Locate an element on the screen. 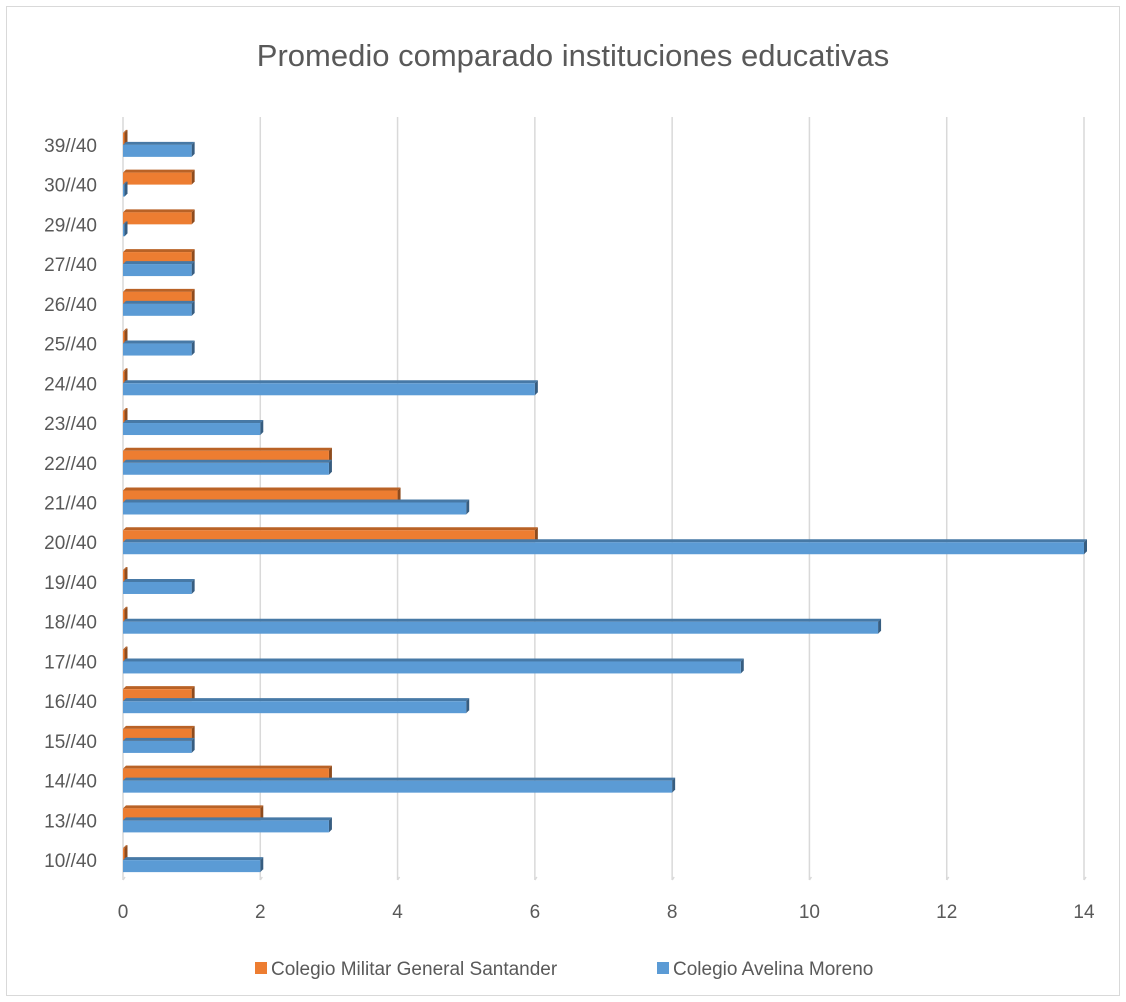 The height and width of the screenshot is (1002, 1126). legend-colegio-militar: Colegio Militar General Santander is located at coordinates (406, 969).